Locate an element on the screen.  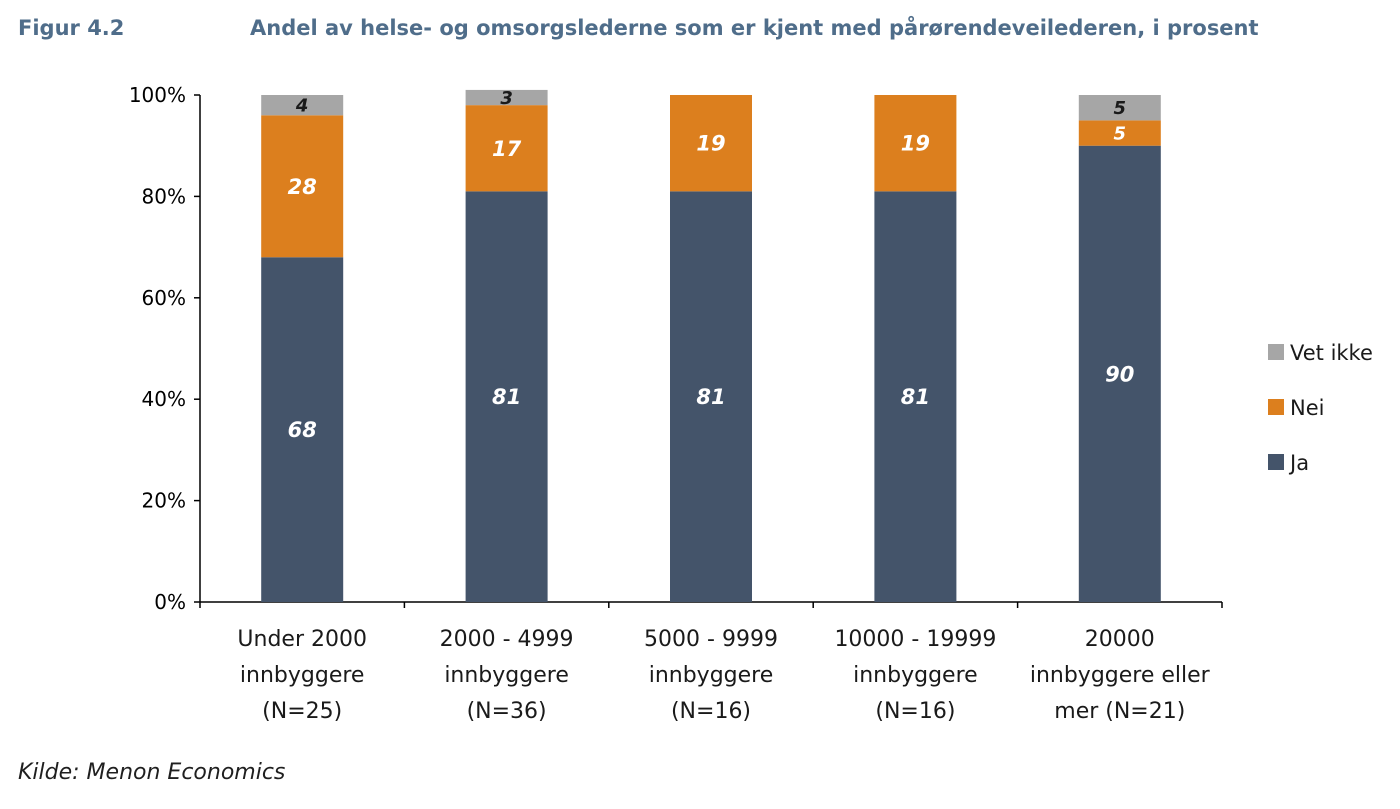
y-tick-label: 0% is located at coordinates (170, 602).